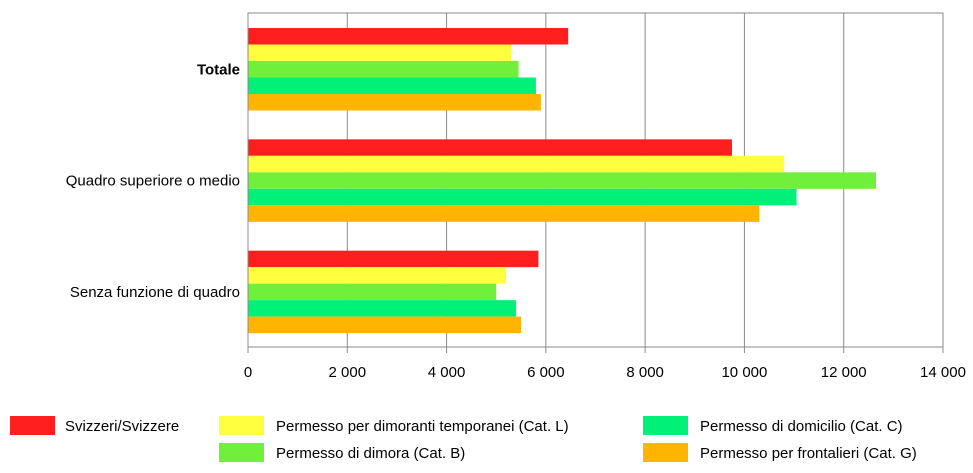  What do you see at coordinates (801, 426) in the screenshot?
I see `legend-label: Permesso di domicilio (Cat. C)` at bounding box center [801, 426].